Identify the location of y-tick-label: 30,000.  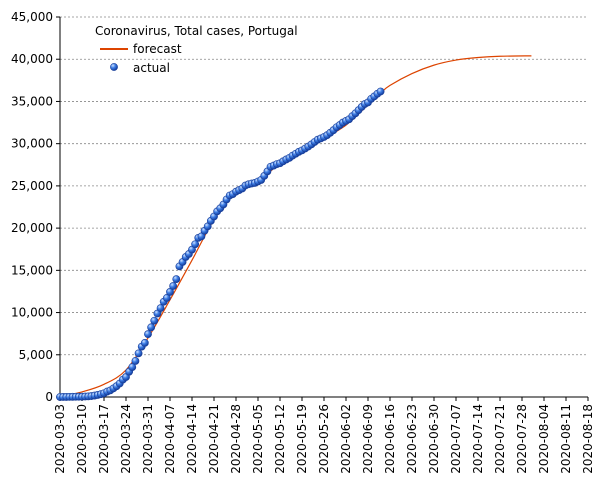
(32, 144).